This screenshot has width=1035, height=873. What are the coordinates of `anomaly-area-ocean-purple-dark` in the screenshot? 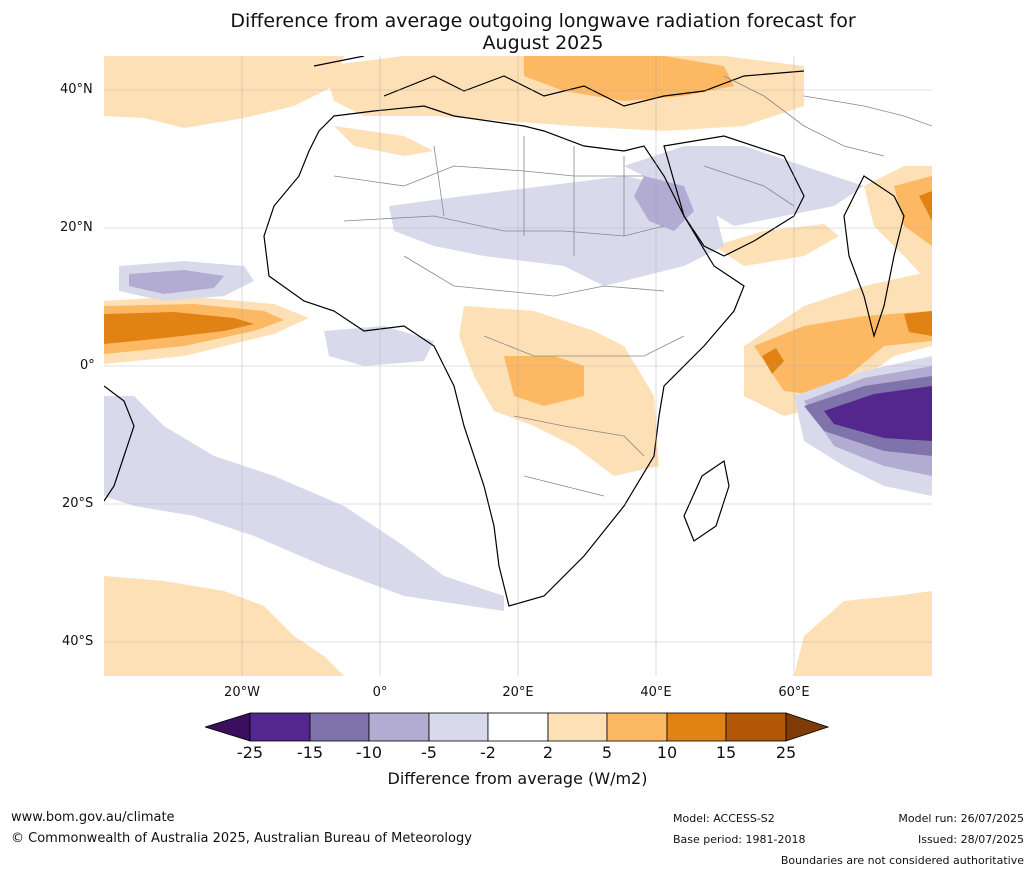 It's located at (878, 413).